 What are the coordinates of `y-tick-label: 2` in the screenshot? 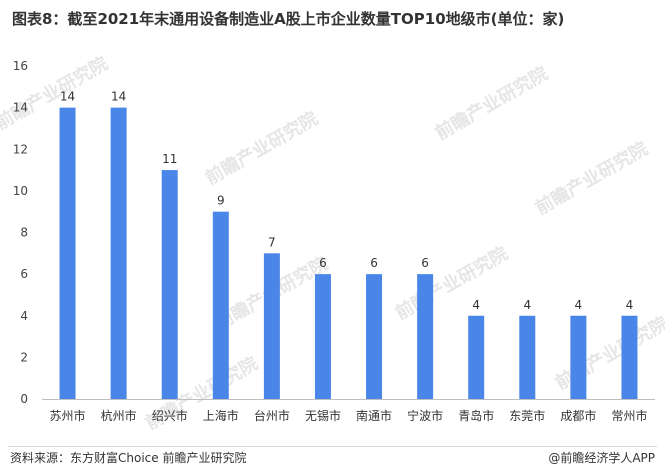 It's located at (24, 357).